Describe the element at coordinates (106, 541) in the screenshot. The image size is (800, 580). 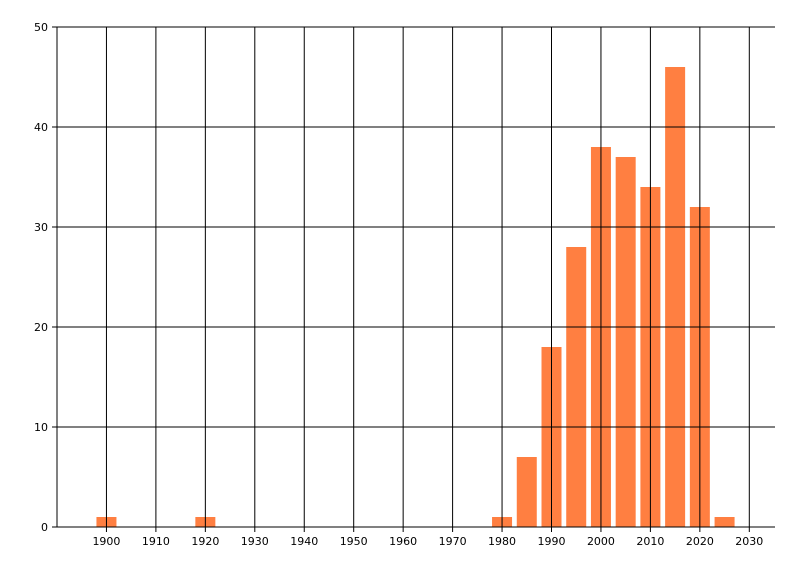
I see `x-tick-label: 1900` at that location.